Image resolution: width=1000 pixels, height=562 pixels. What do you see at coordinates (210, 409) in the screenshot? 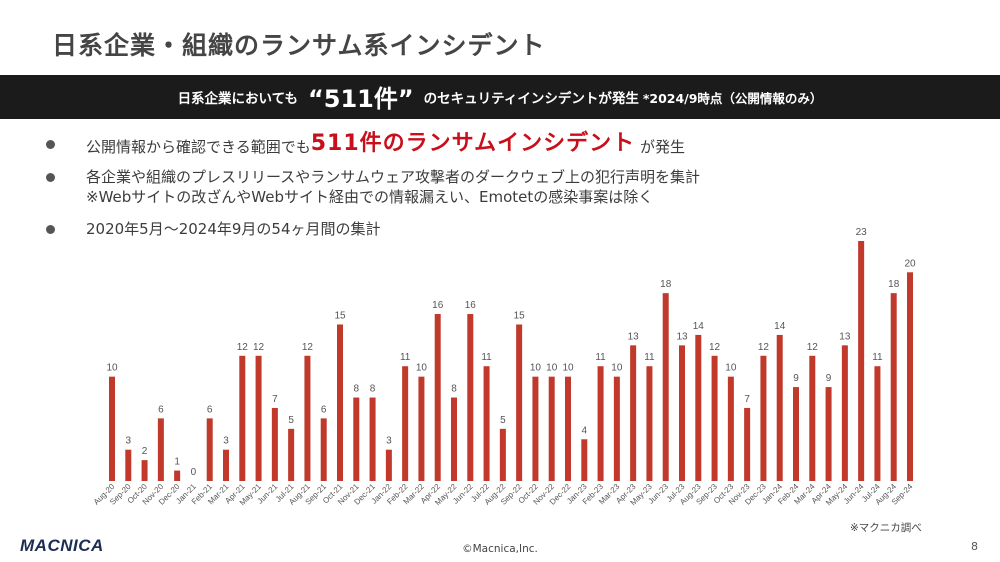
I see `data-label-Feb-21: 6` at bounding box center [210, 409].